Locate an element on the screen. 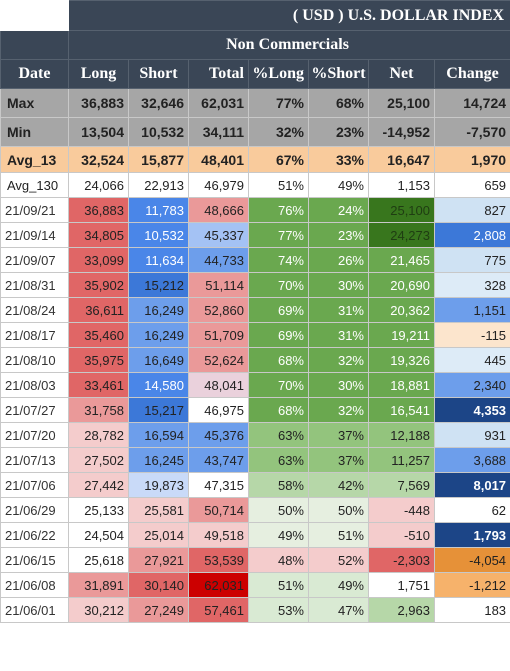  row-date: 21/06/29 is located at coordinates (34, 510).